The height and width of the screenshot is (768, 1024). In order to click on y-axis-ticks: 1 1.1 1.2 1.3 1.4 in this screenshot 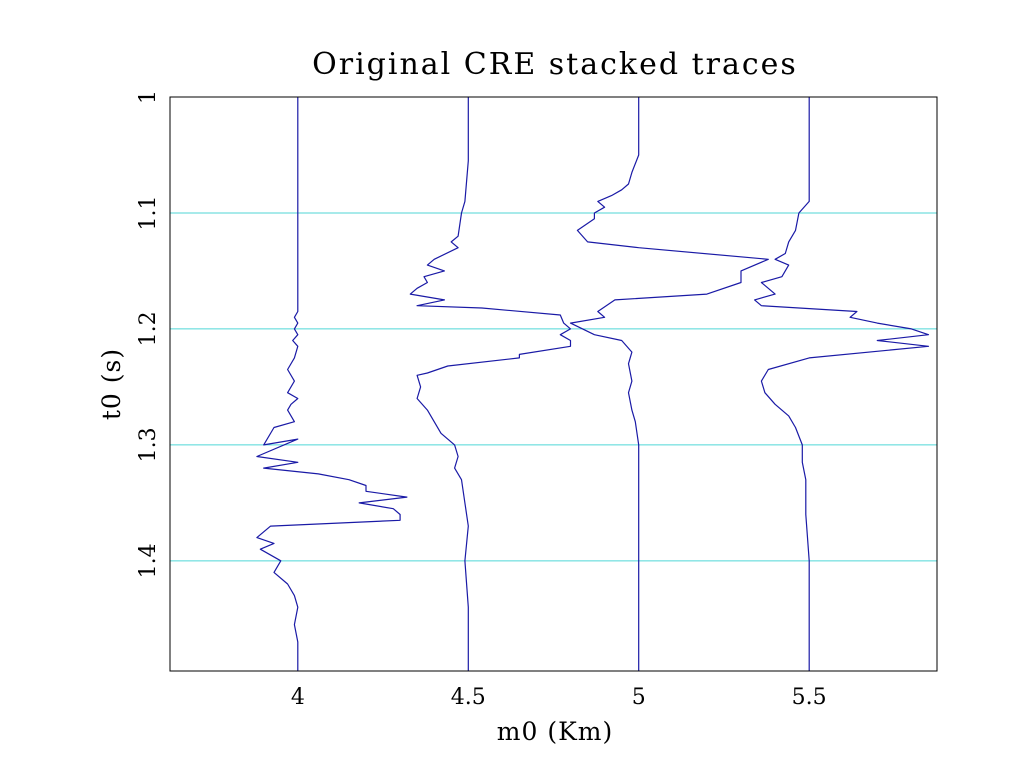, I will do `click(148, 334)`.